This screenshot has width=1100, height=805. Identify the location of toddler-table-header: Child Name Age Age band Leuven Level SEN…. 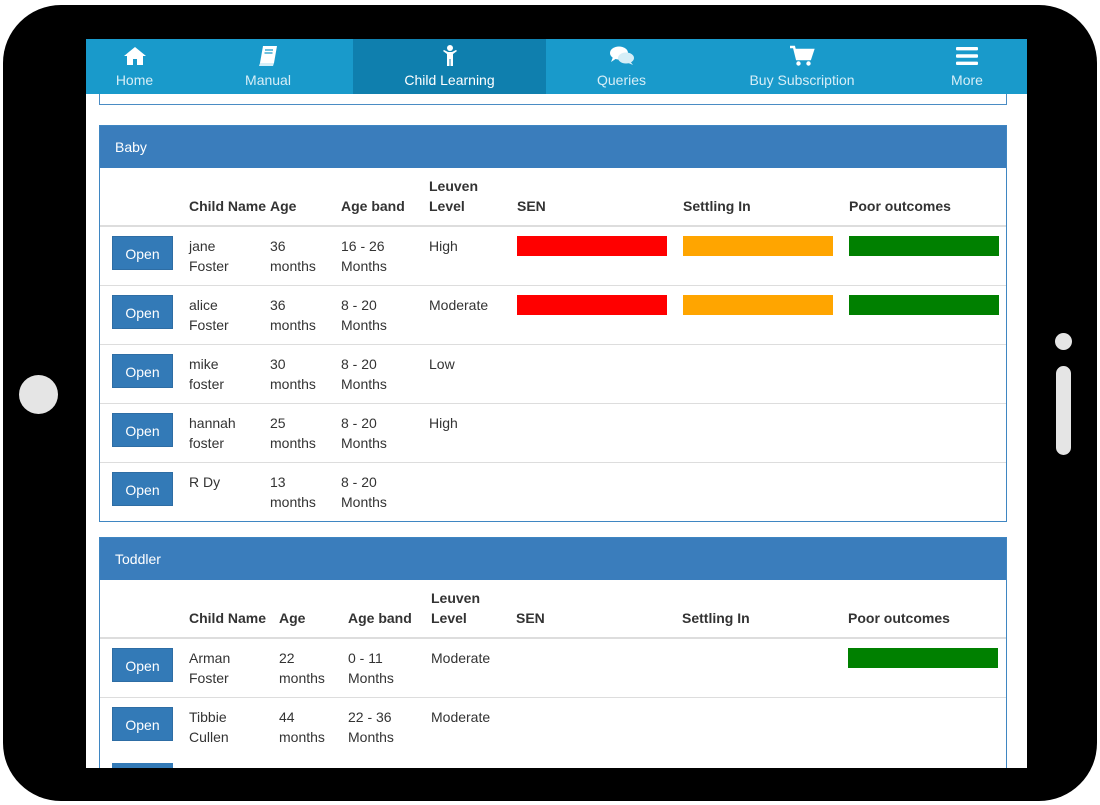
(553, 609).